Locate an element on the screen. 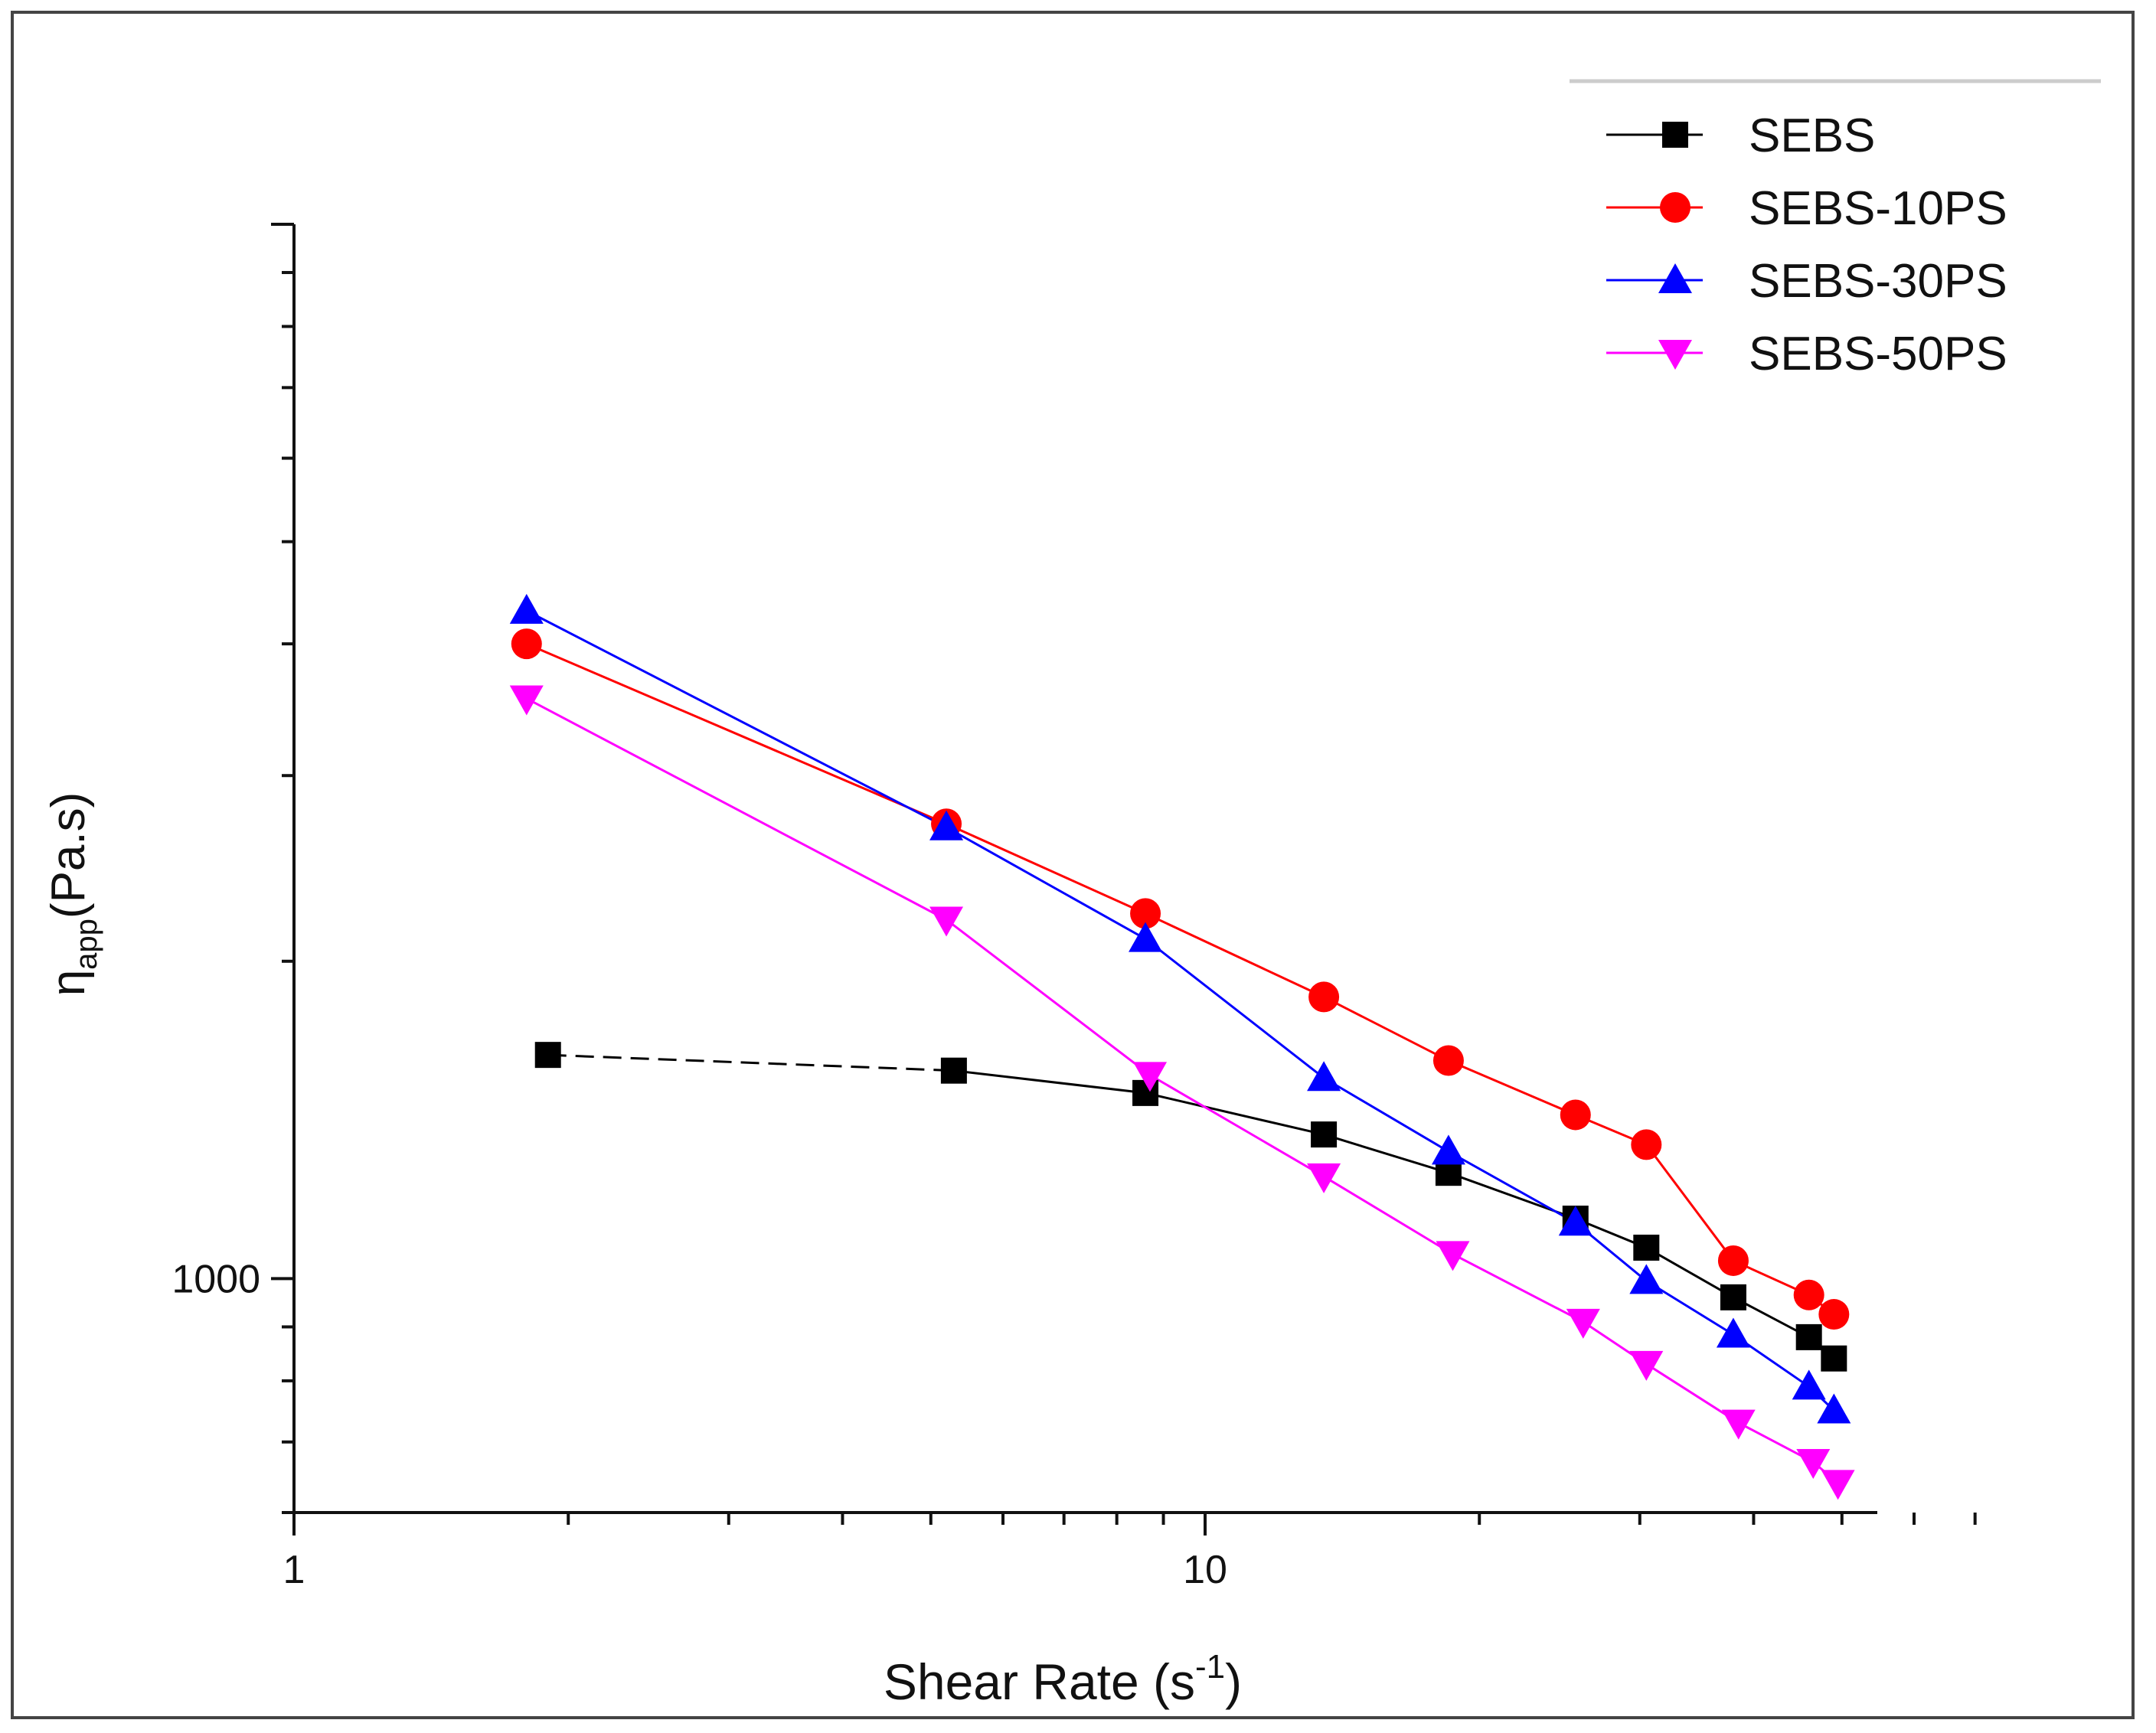 The image size is (2156, 1733). x-axis-label: Shear Rate (s-1) is located at coordinates (1063, 1679).